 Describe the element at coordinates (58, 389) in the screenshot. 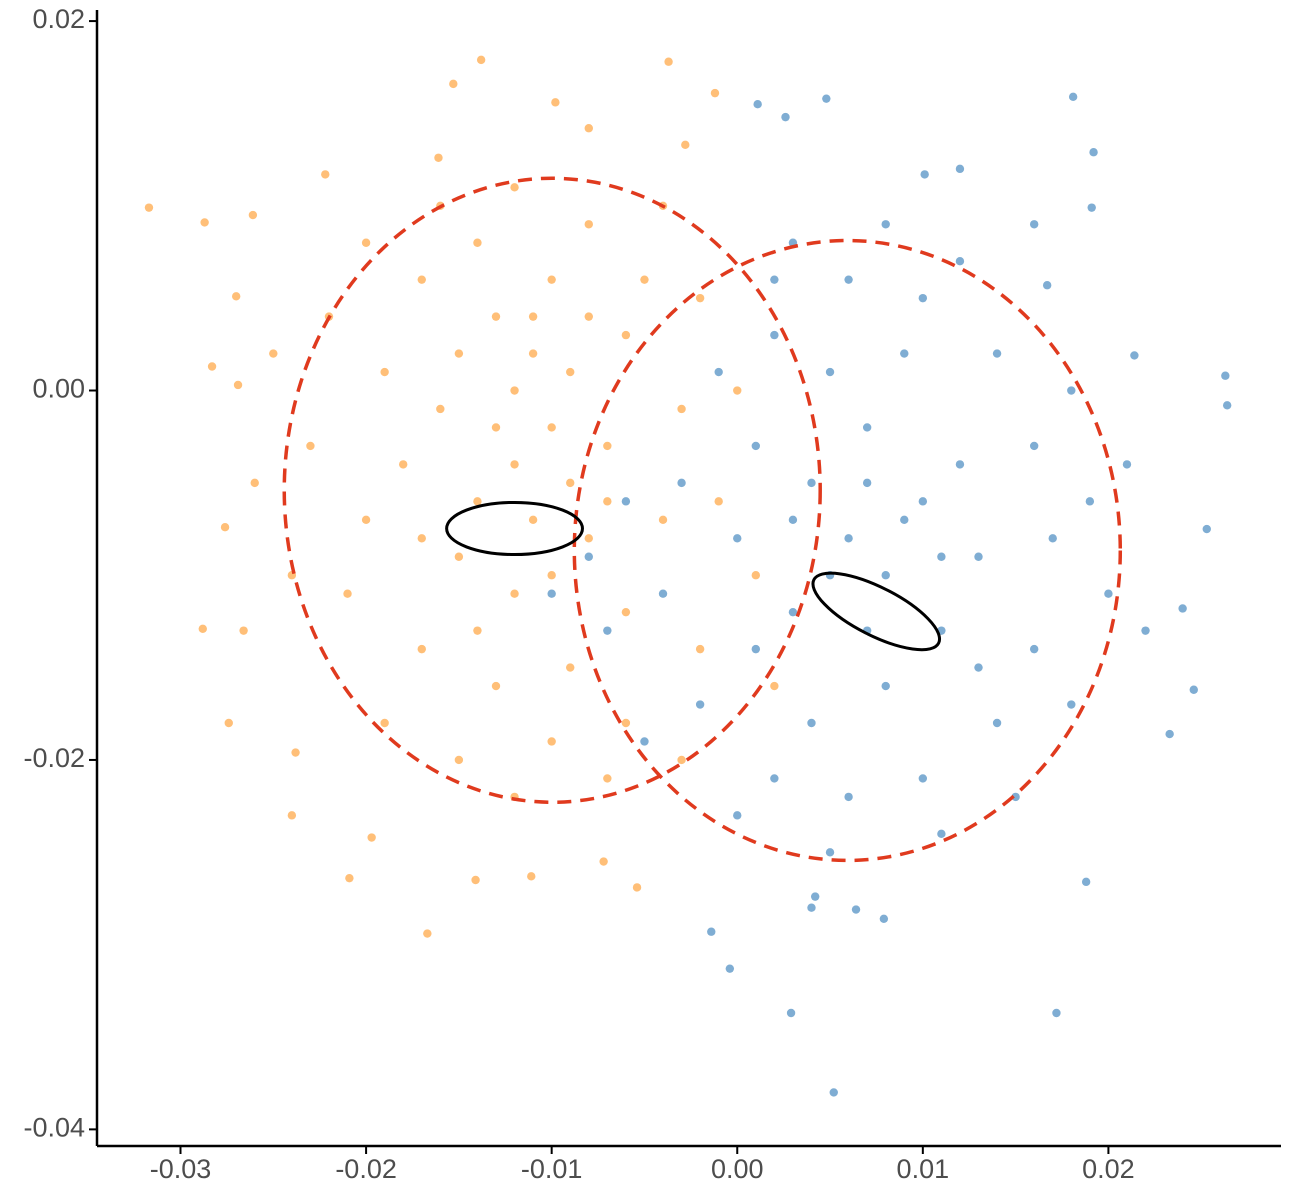

I see `y-tick-label: 0.00` at that location.